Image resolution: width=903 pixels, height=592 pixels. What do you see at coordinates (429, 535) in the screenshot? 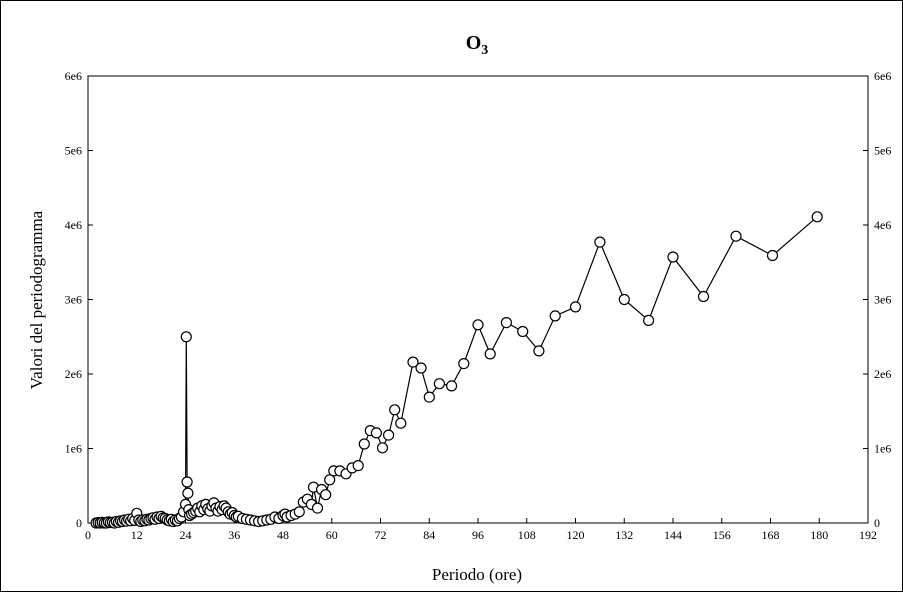
I see `x-tick-label: 84` at bounding box center [429, 535].